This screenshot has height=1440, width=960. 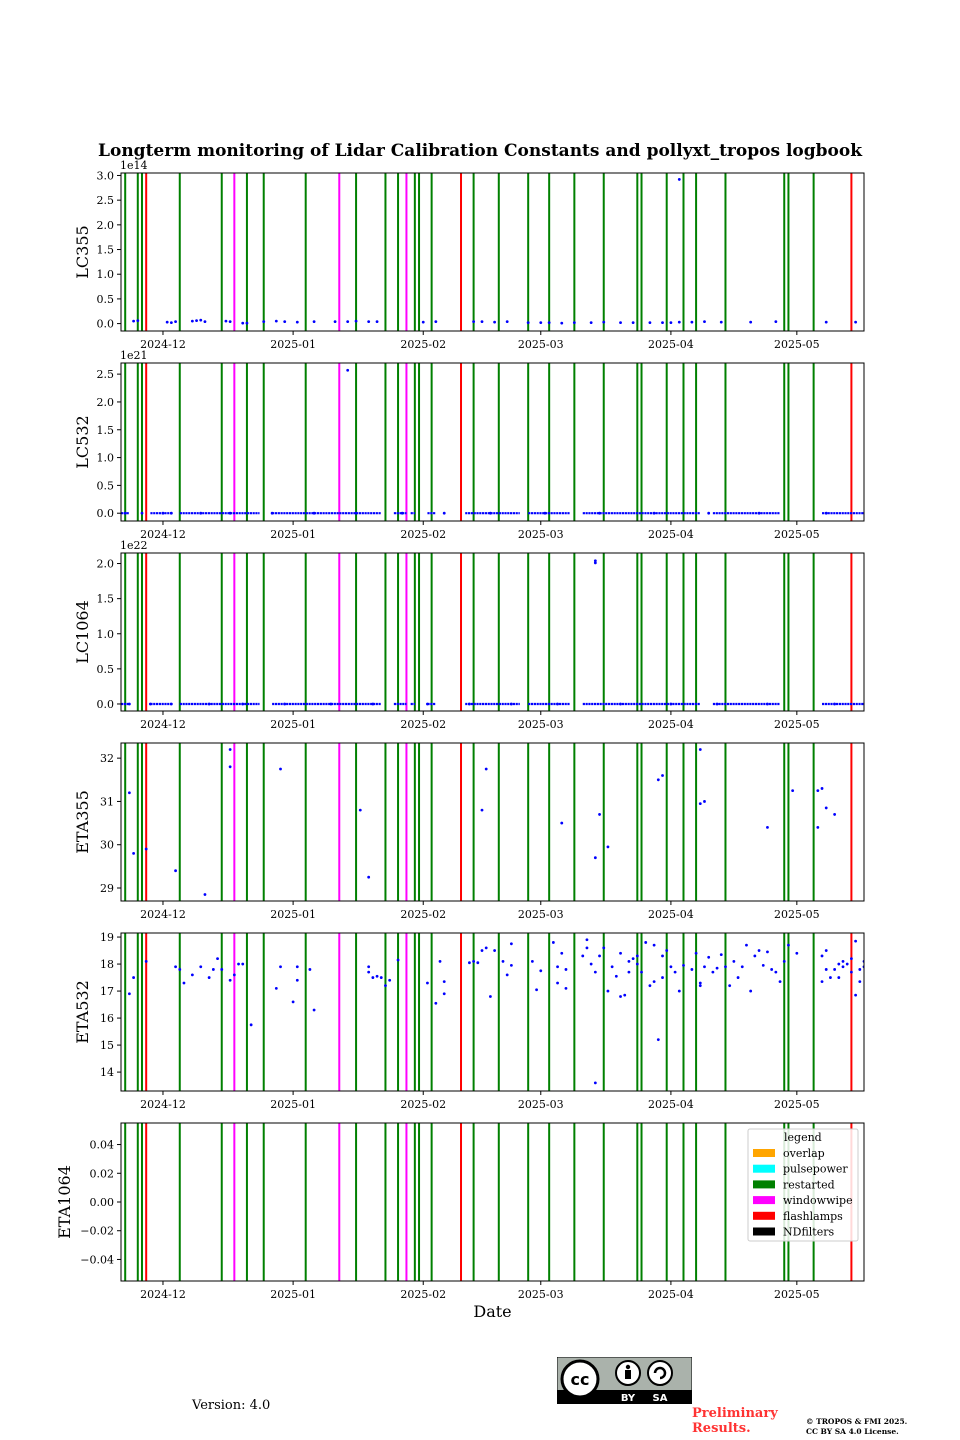 I want to click on y-tick-label: 0.00, so click(x=102, y=1202).